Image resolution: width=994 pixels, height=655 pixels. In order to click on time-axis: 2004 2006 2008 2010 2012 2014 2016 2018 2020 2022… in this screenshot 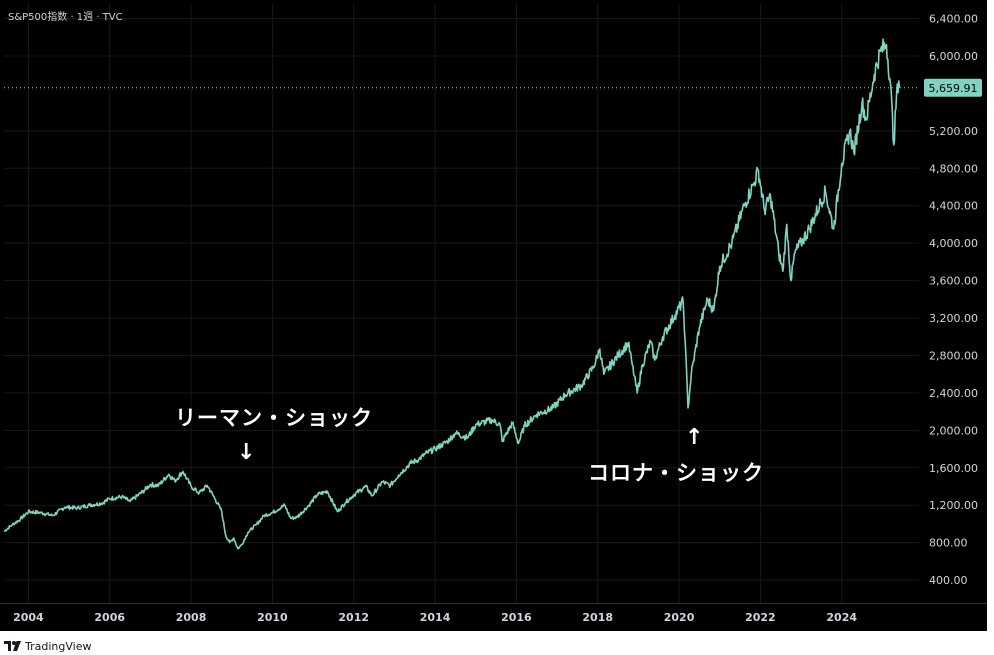, I will do `click(493, 613)`.